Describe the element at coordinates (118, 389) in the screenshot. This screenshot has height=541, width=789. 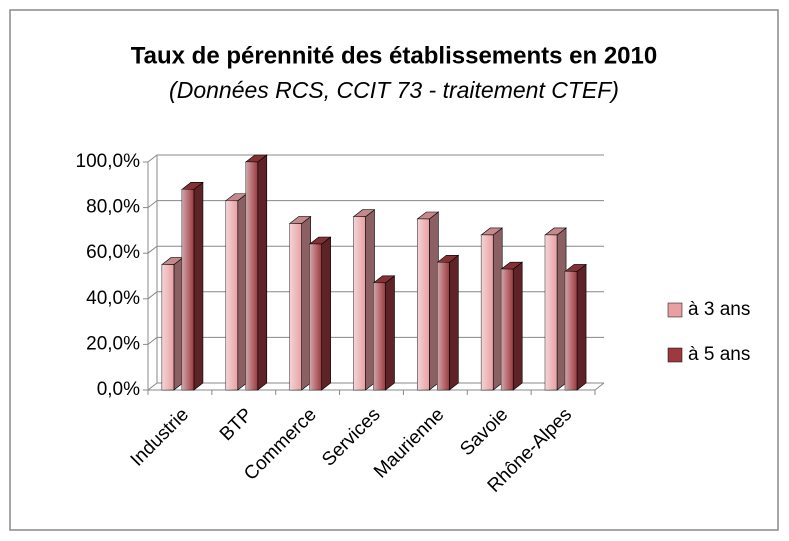
I see `y-tick-label: 0,0%` at that location.